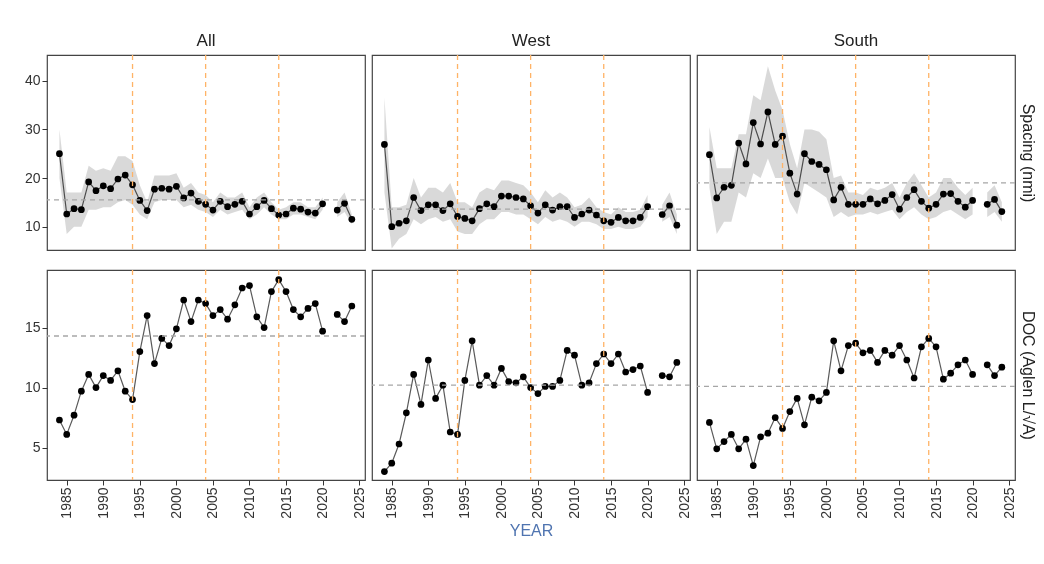 The height and width of the screenshot is (564, 1044). I want to click on y-tick-label: 20, so click(32, 177).